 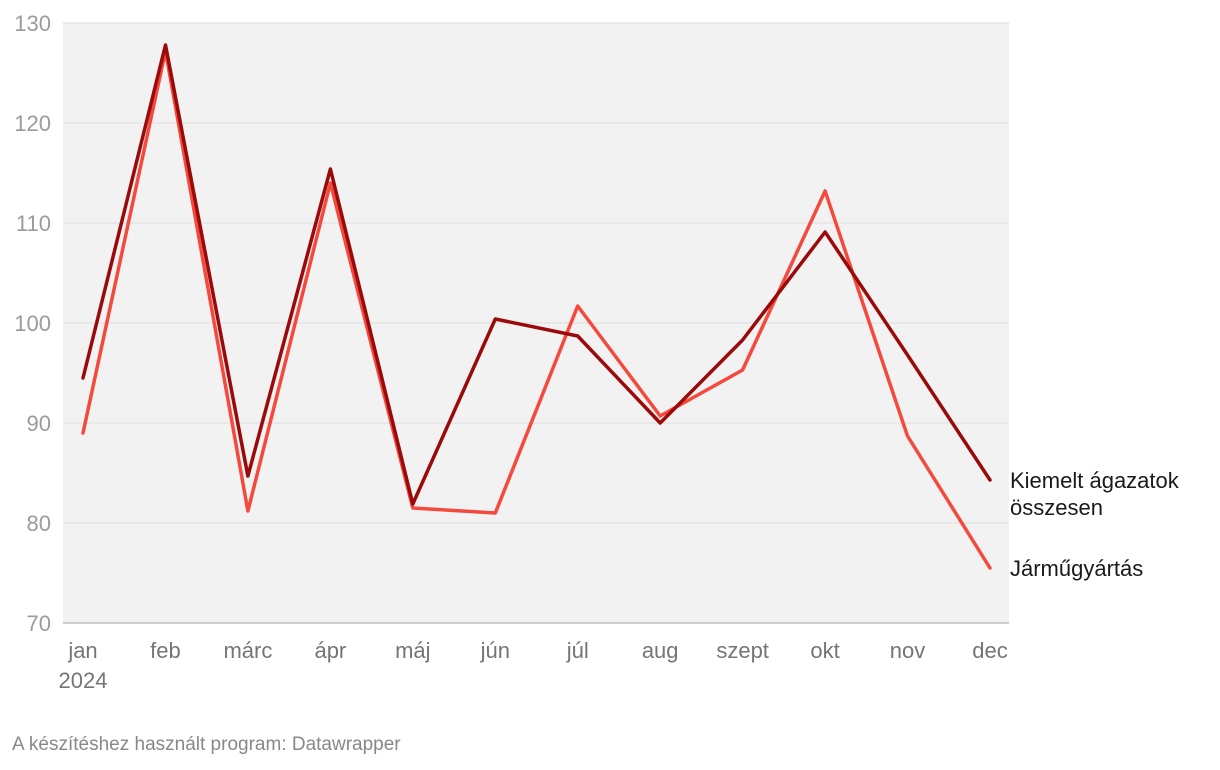 What do you see at coordinates (907, 650) in the screenshot?
I see `x-tick-label-10: nov` at bounding box center [907, 650].